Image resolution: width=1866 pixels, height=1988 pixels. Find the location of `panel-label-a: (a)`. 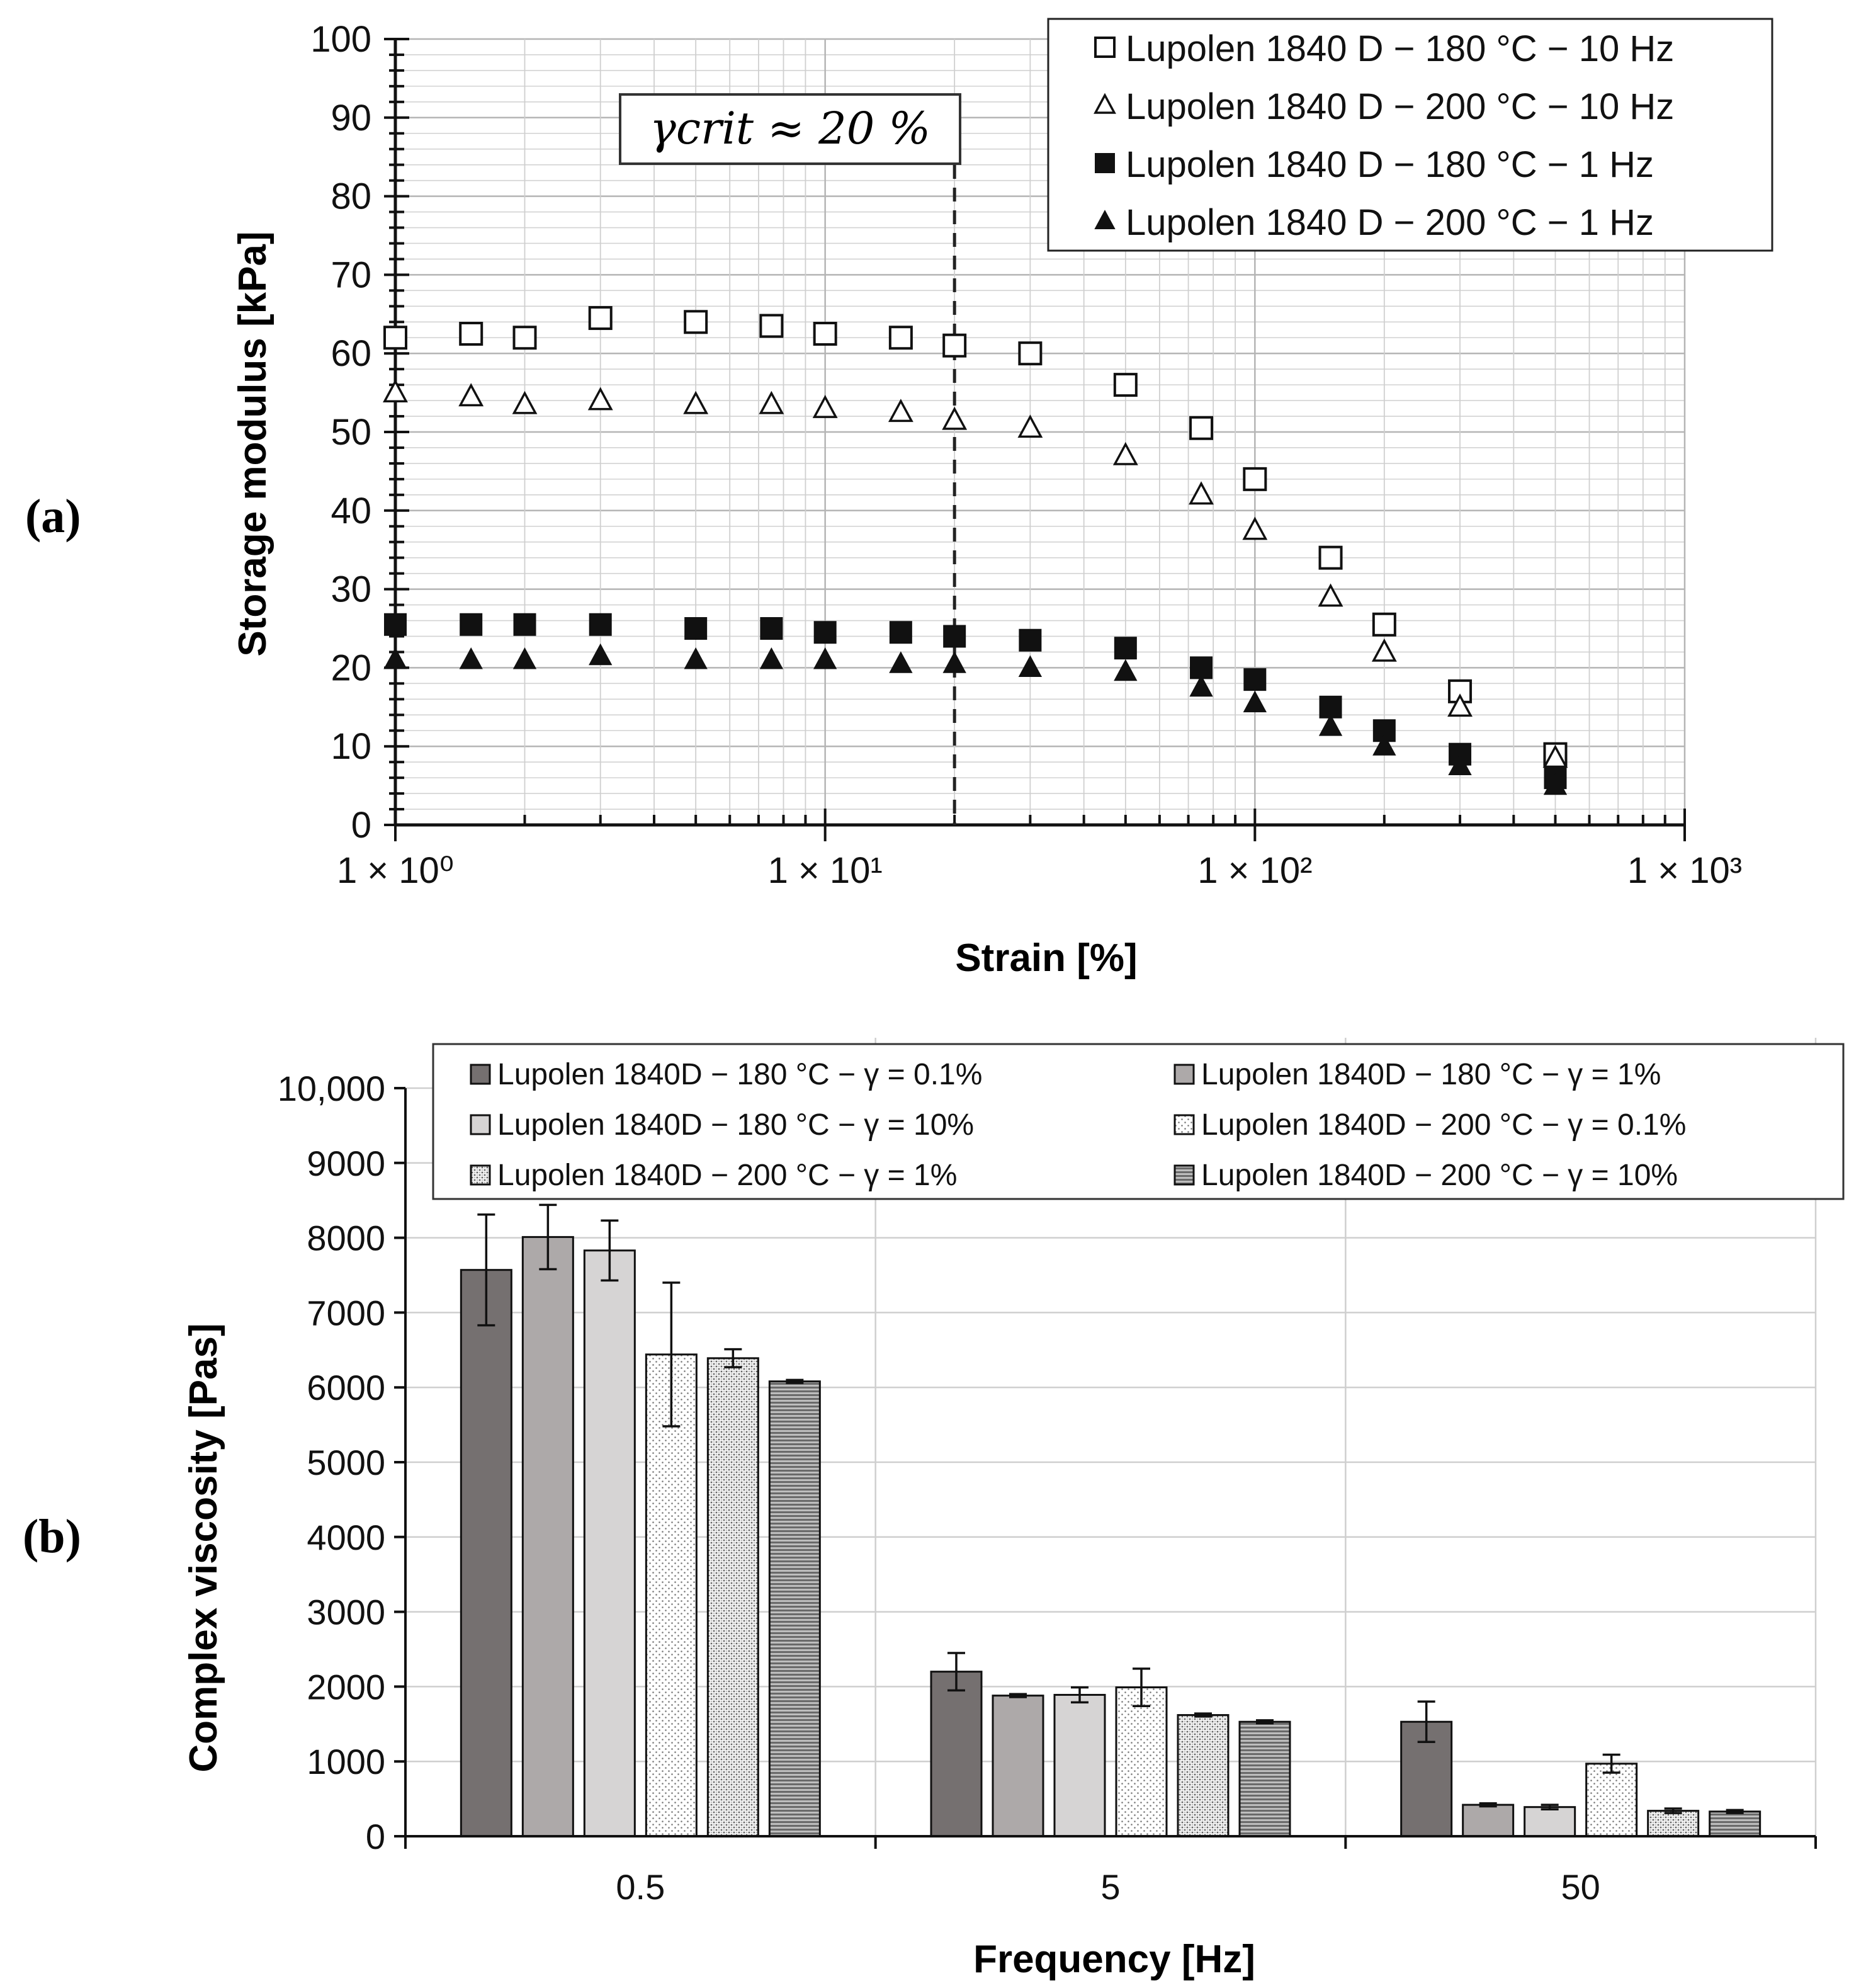

panel-label-a: (a) is located at coordinates (53, 516).